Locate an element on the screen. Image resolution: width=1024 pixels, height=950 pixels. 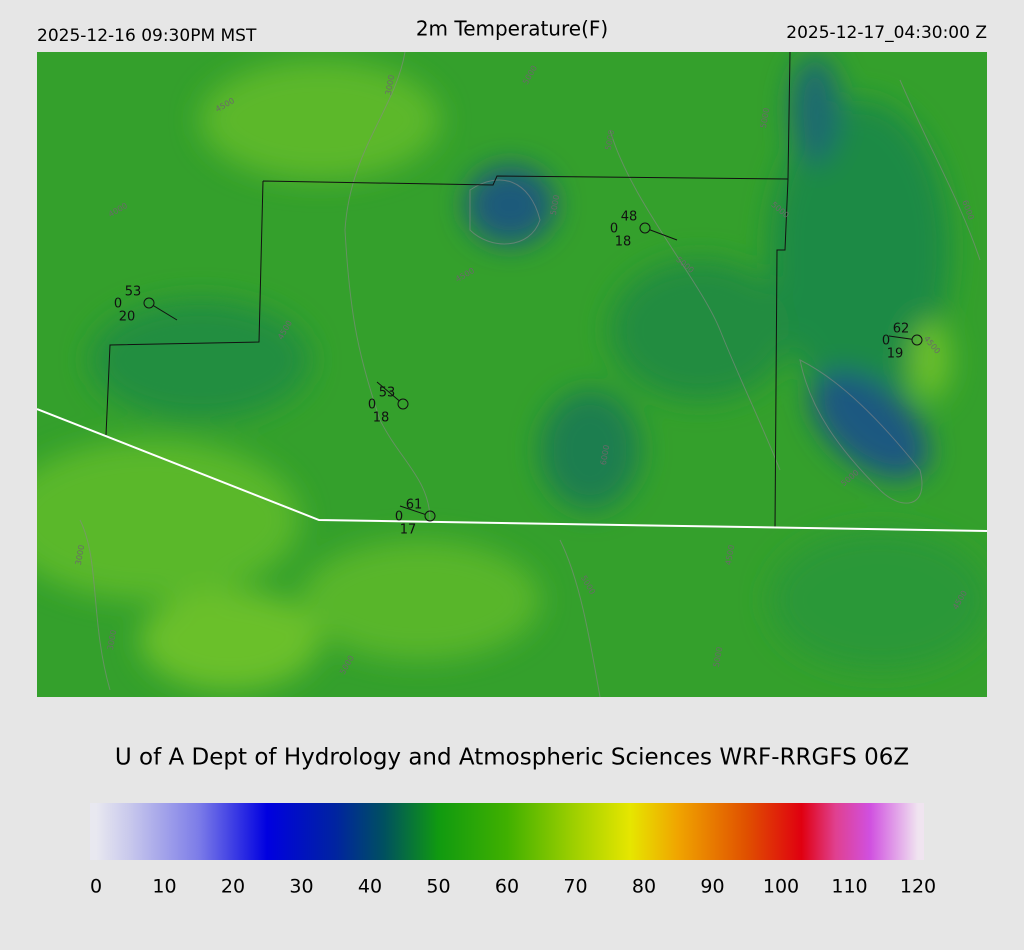
colorbar-bar is located at coordinates (507, 831).